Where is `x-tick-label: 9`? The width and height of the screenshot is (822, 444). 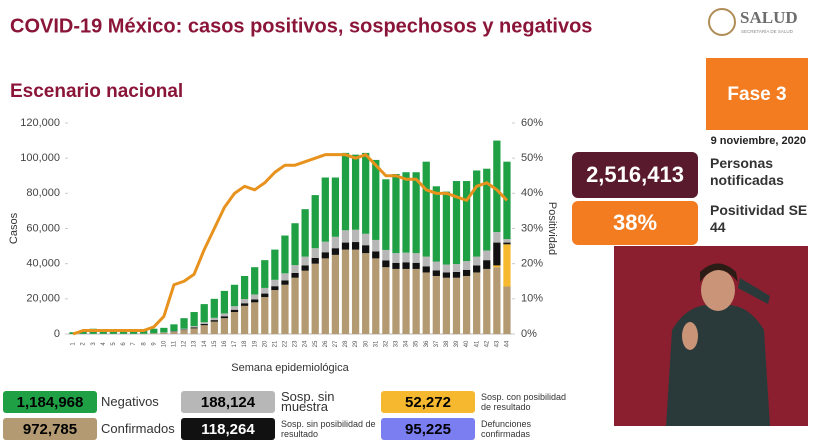 x-tick-label: 9 is located at coordinates (154, 344).